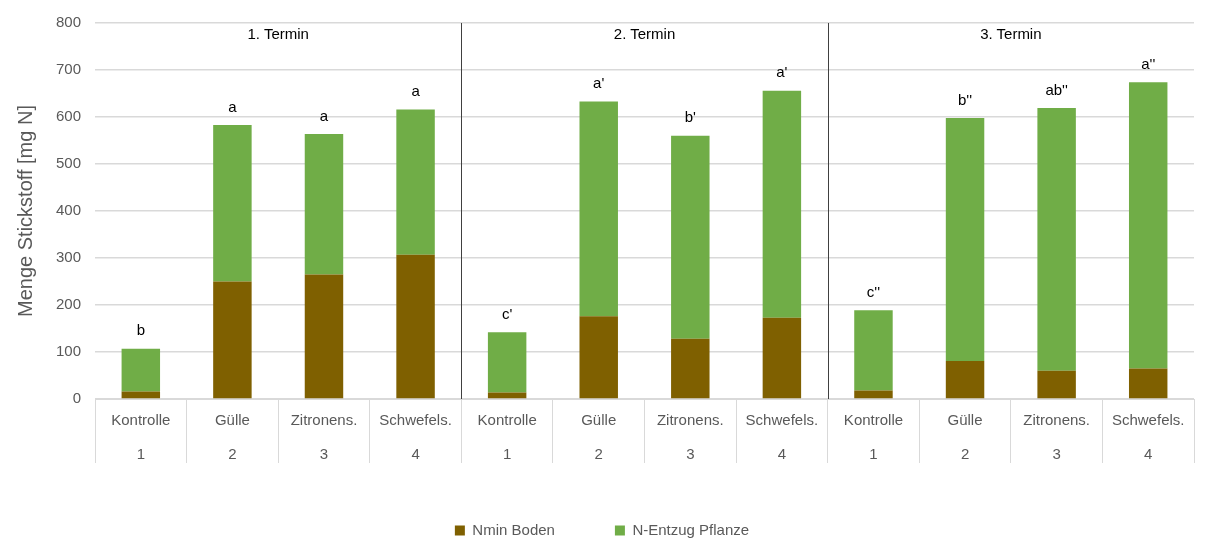 This screenshot has width=1212, height=554. Describe the element at coordinates (507, 313) in the screenshot. I see `data-label: c'` at that location.